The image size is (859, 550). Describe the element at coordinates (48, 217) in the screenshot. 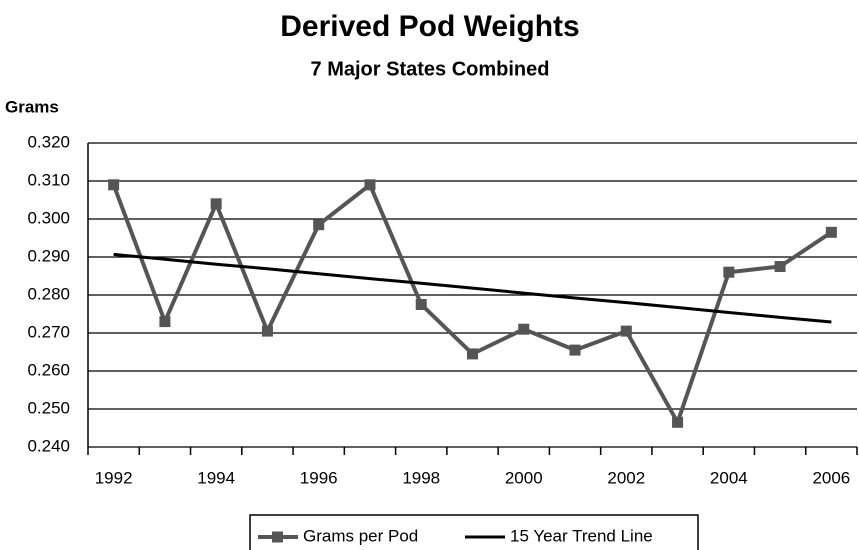

I see `y-tick-label: 0.300` at that location.